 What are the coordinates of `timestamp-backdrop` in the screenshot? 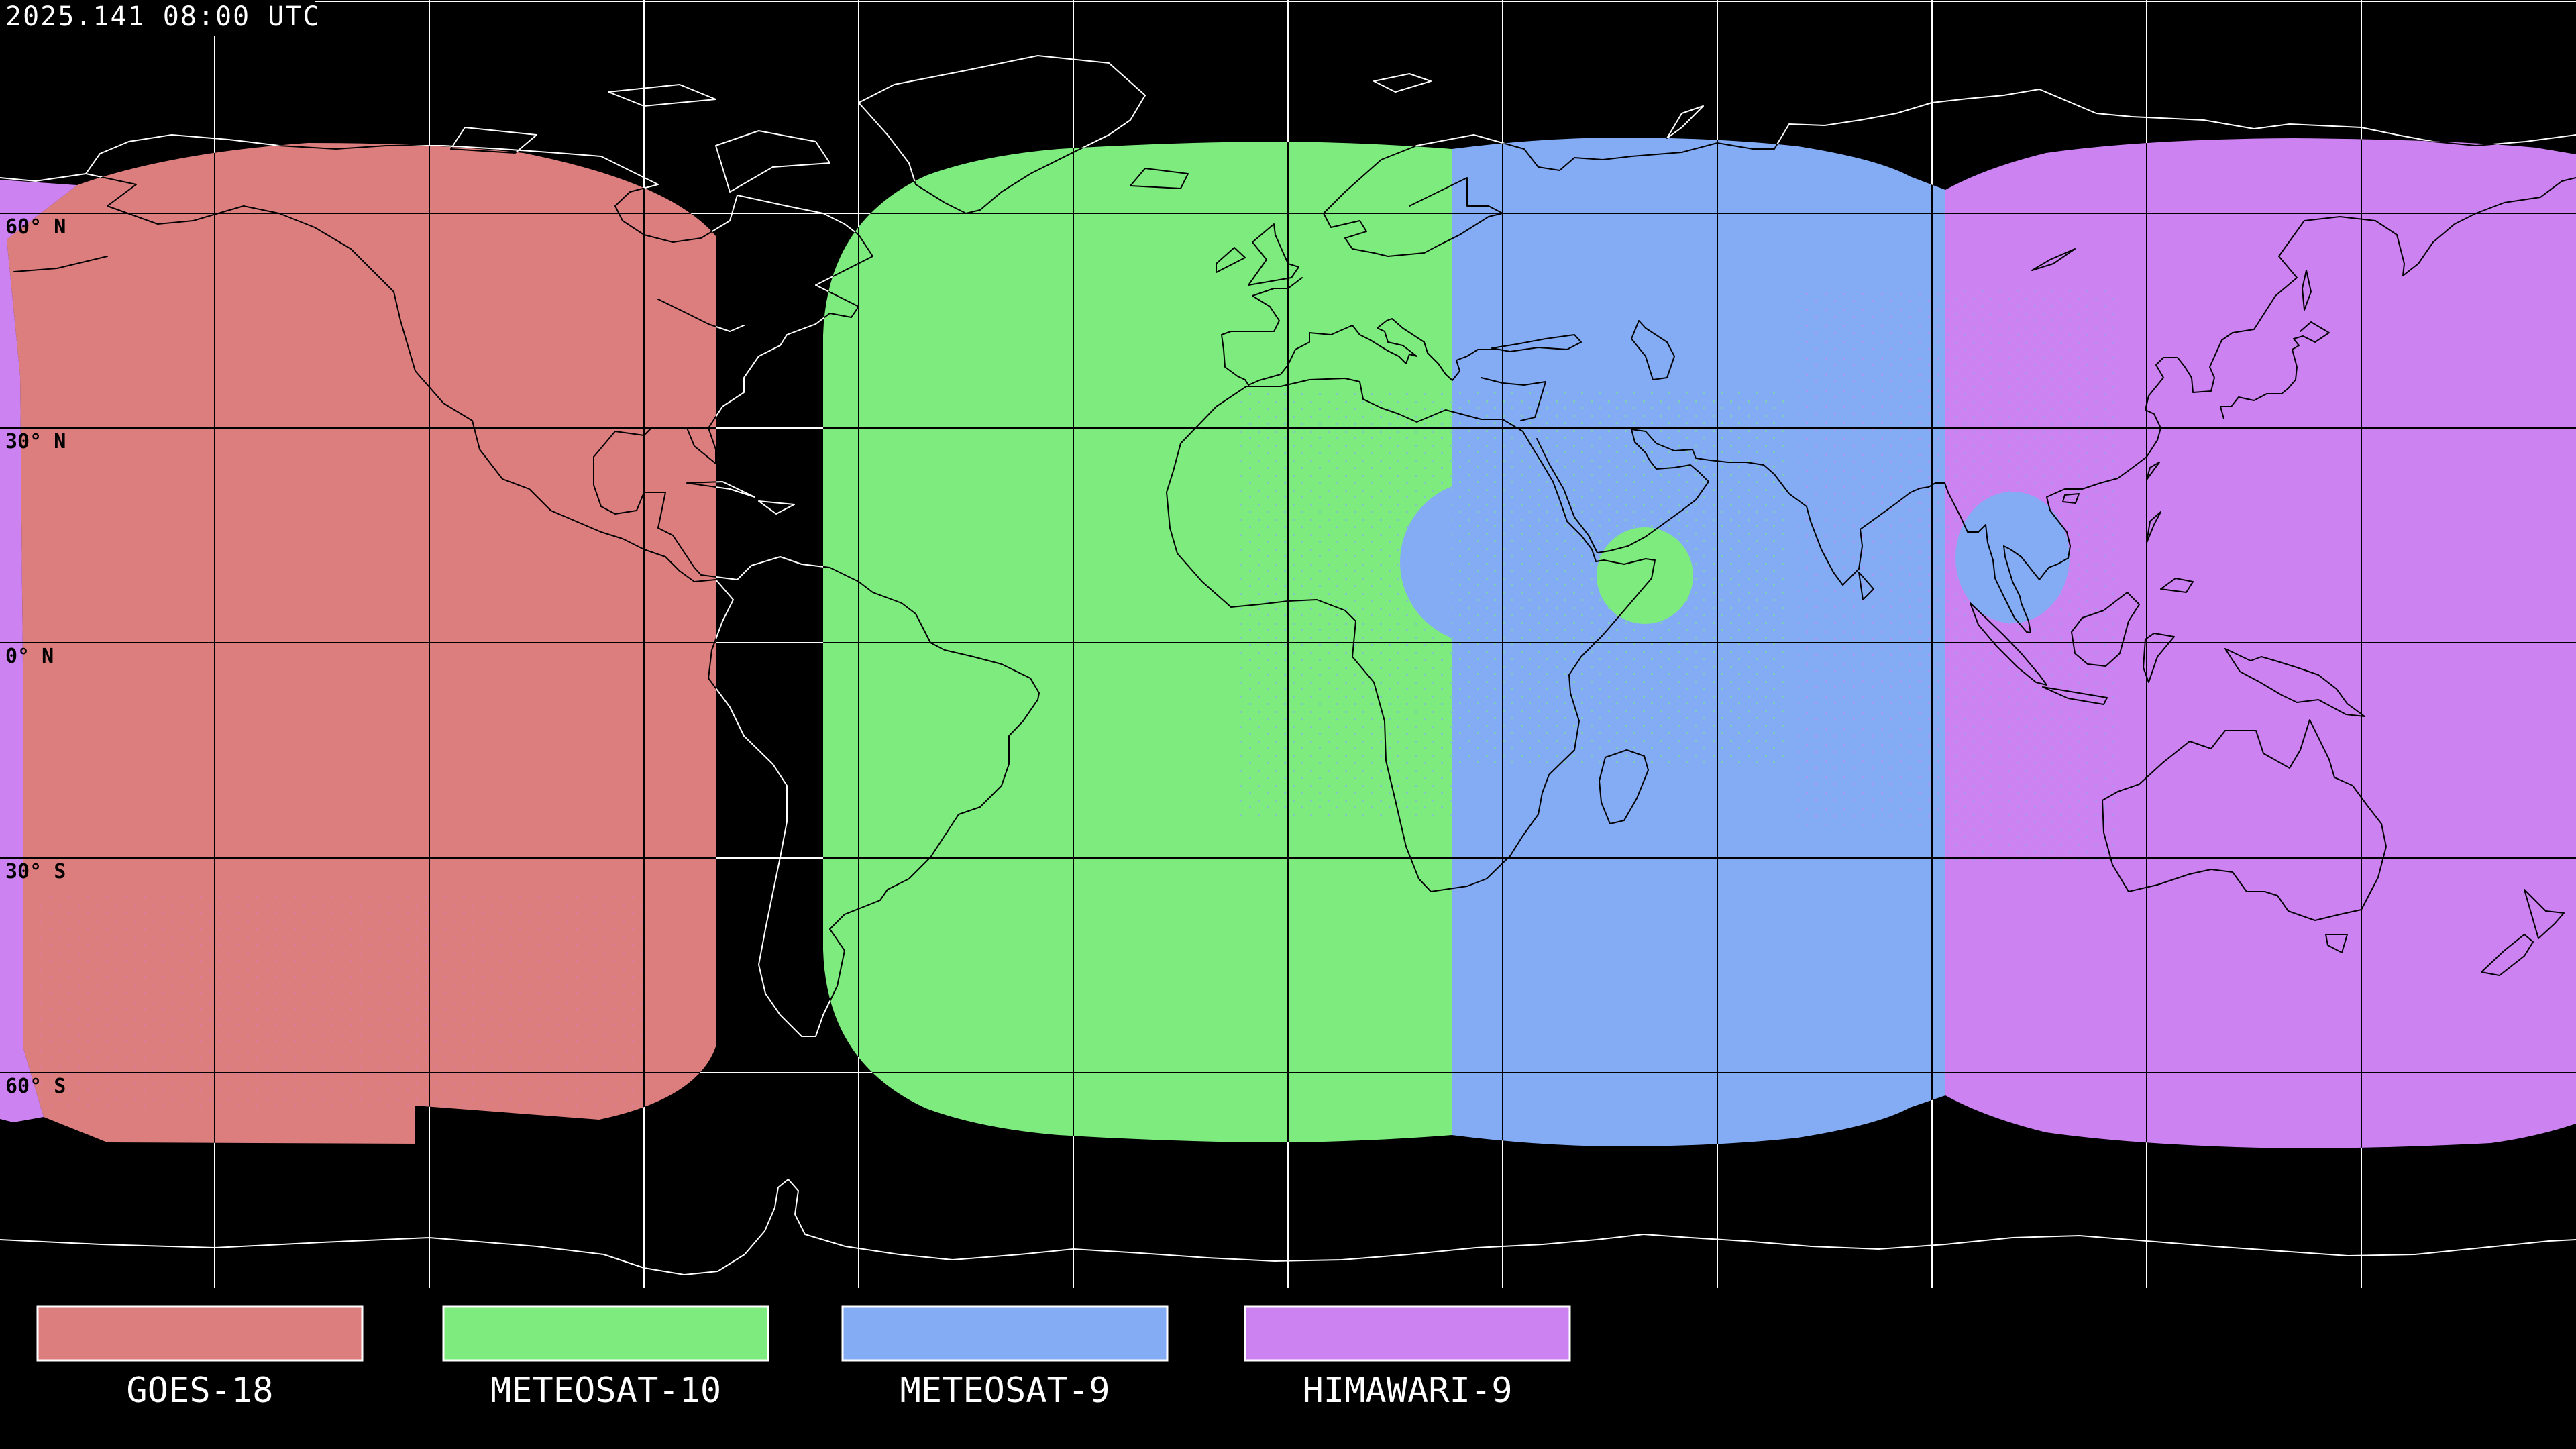 It's located at (157, 18).